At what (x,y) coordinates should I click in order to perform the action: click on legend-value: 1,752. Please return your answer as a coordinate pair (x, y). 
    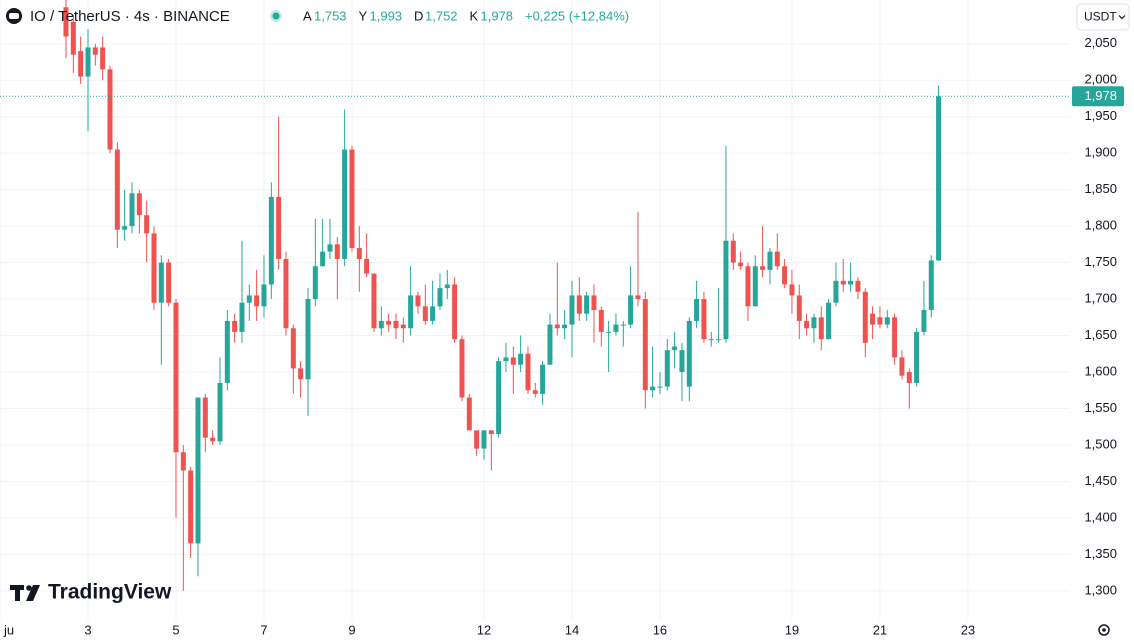
    Looking at the image, I should click on (441, 15).